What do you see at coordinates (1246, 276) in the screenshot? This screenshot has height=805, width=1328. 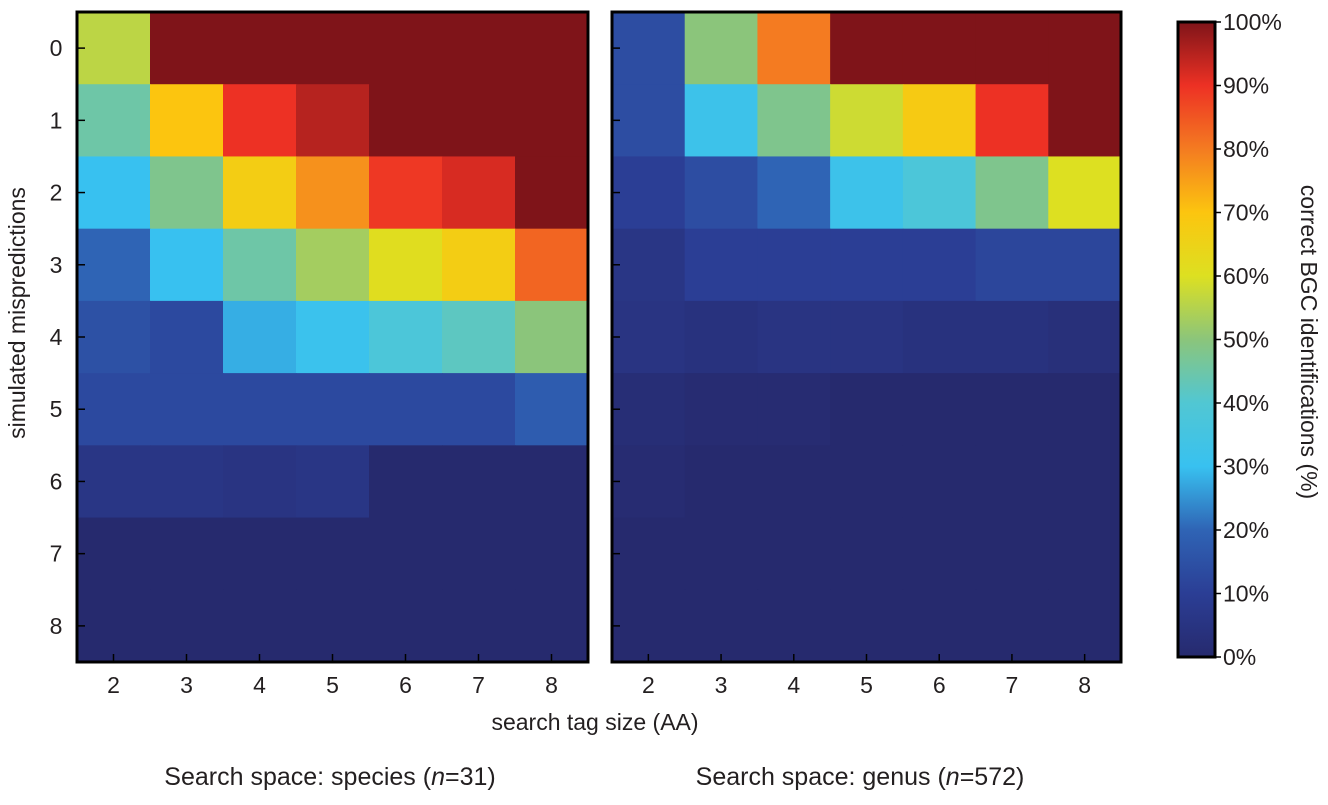 I see `colorbar-tick-label: 60%` at bounding box center [1246, 276].